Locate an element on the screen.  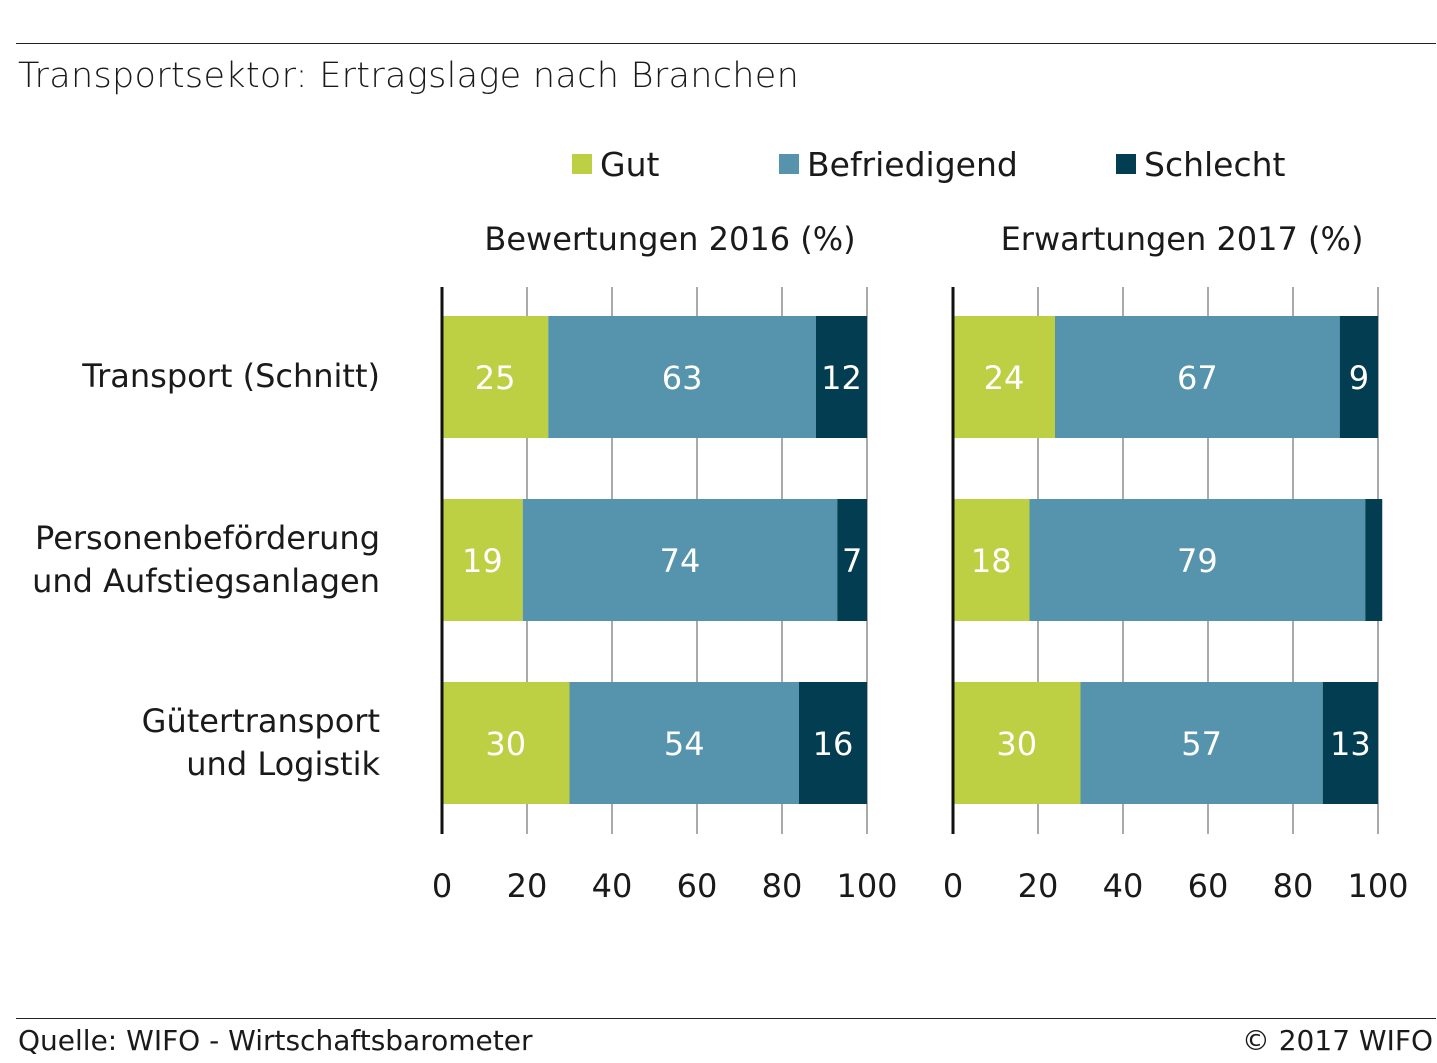
footer-copyright: © 2017 WIFO is located at coordinates (1337, 1040).